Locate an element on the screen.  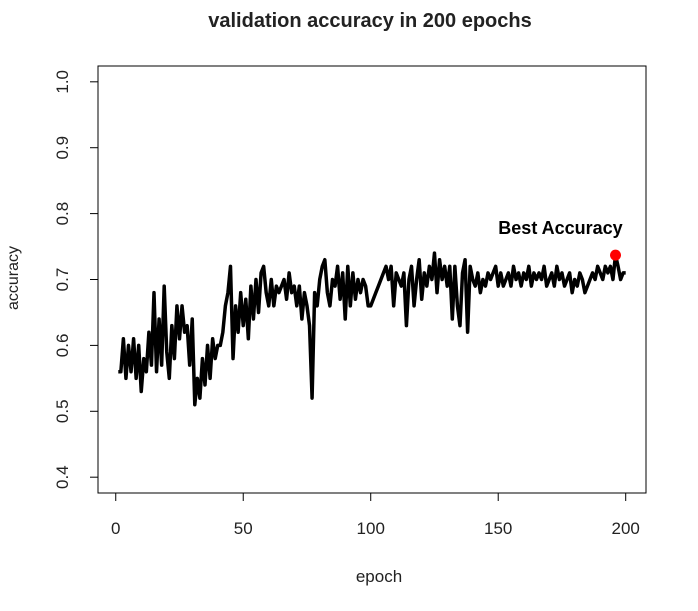
x-tick-label: 150 is located at coordinates (498, 528).